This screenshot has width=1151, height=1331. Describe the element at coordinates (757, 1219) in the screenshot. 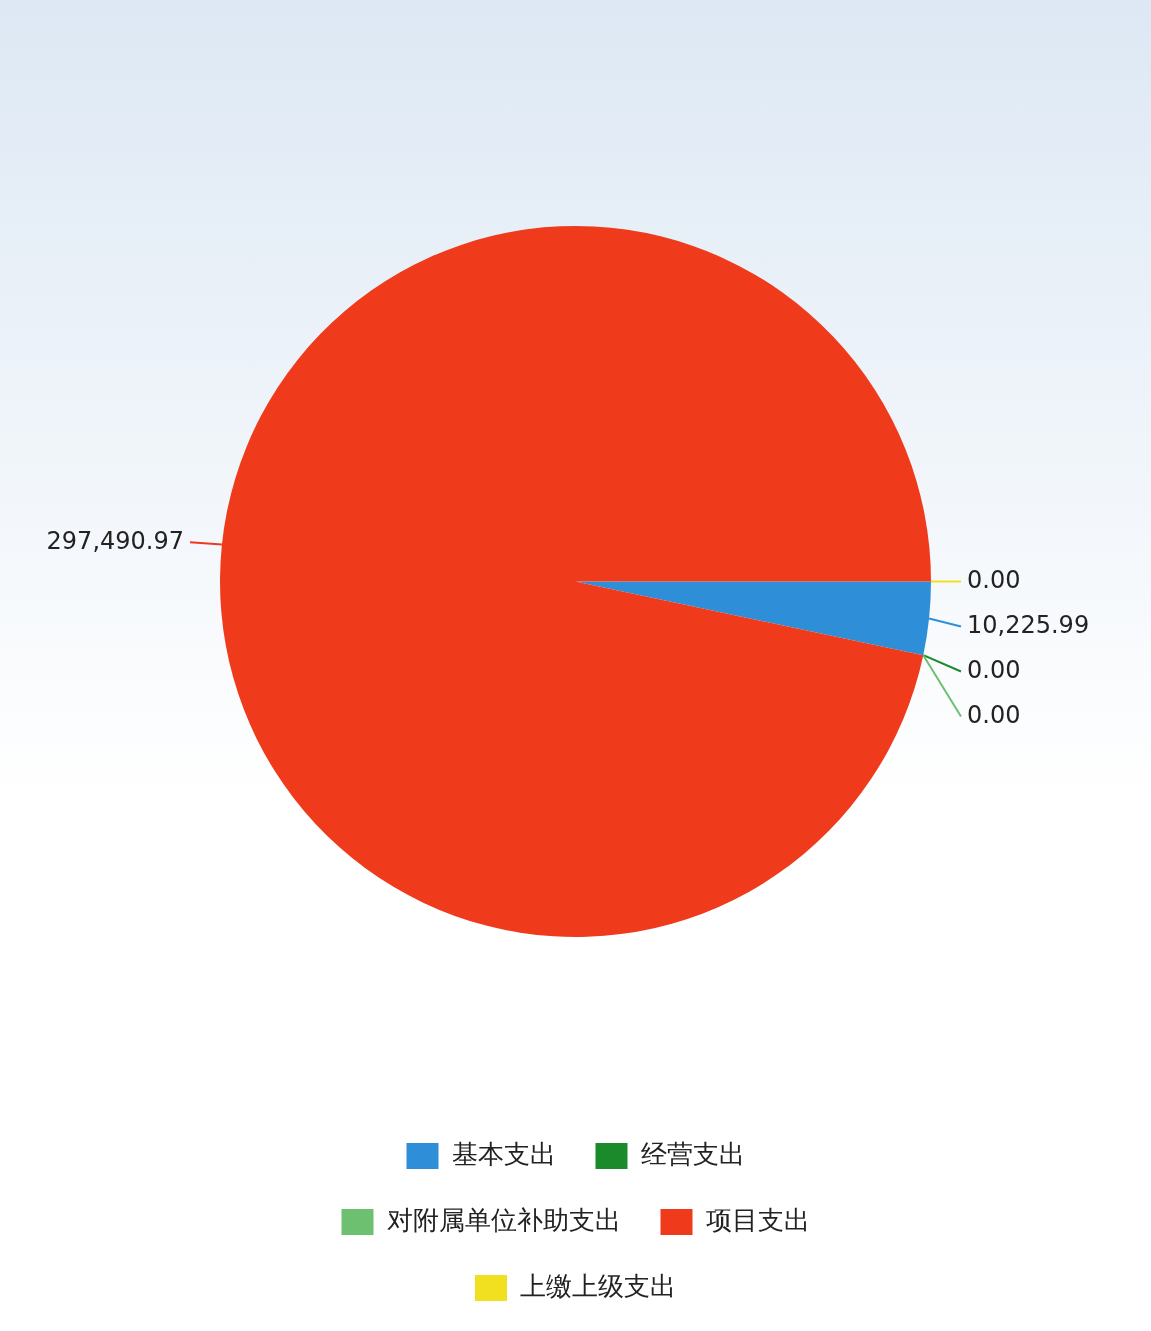

I see `legend-label: 项目支出` at that location.